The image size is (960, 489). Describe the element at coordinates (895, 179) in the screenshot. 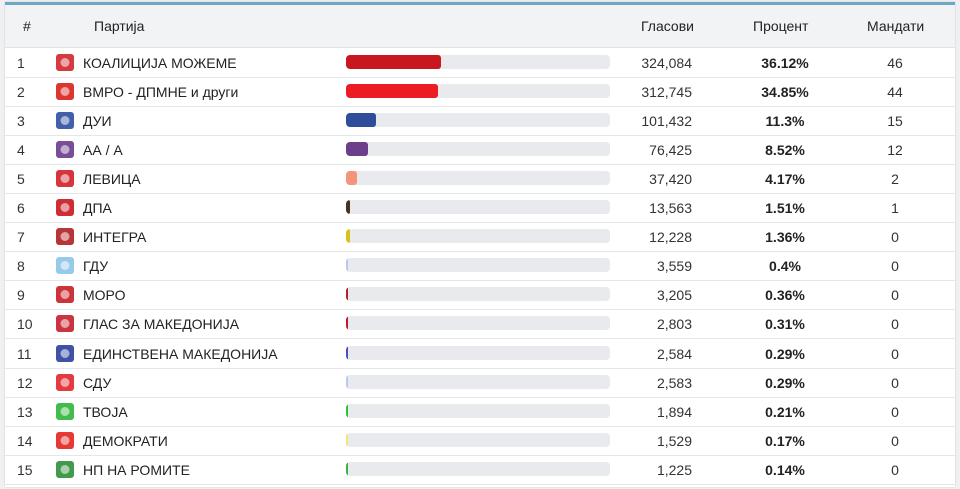

I see `seats-value: 2` at that location.